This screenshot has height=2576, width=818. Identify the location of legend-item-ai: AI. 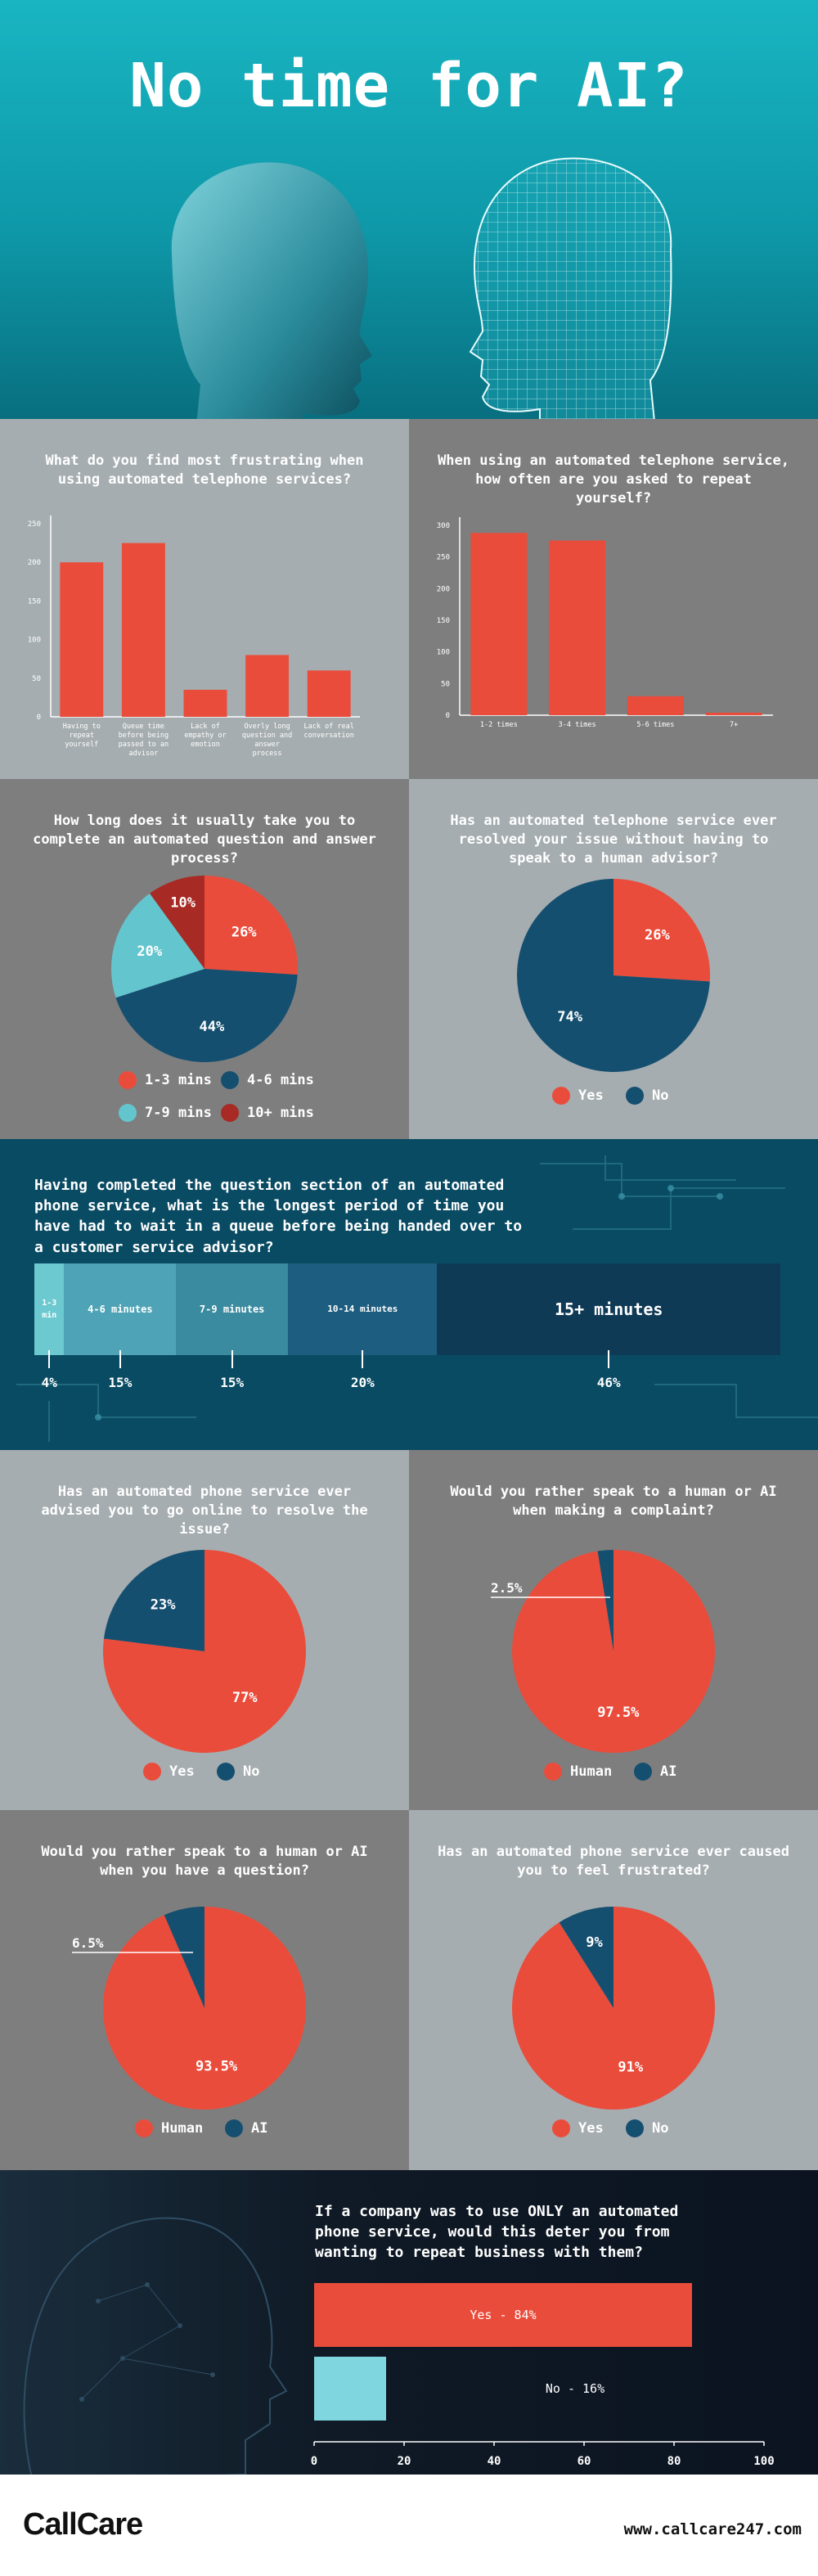
(246, 2128).